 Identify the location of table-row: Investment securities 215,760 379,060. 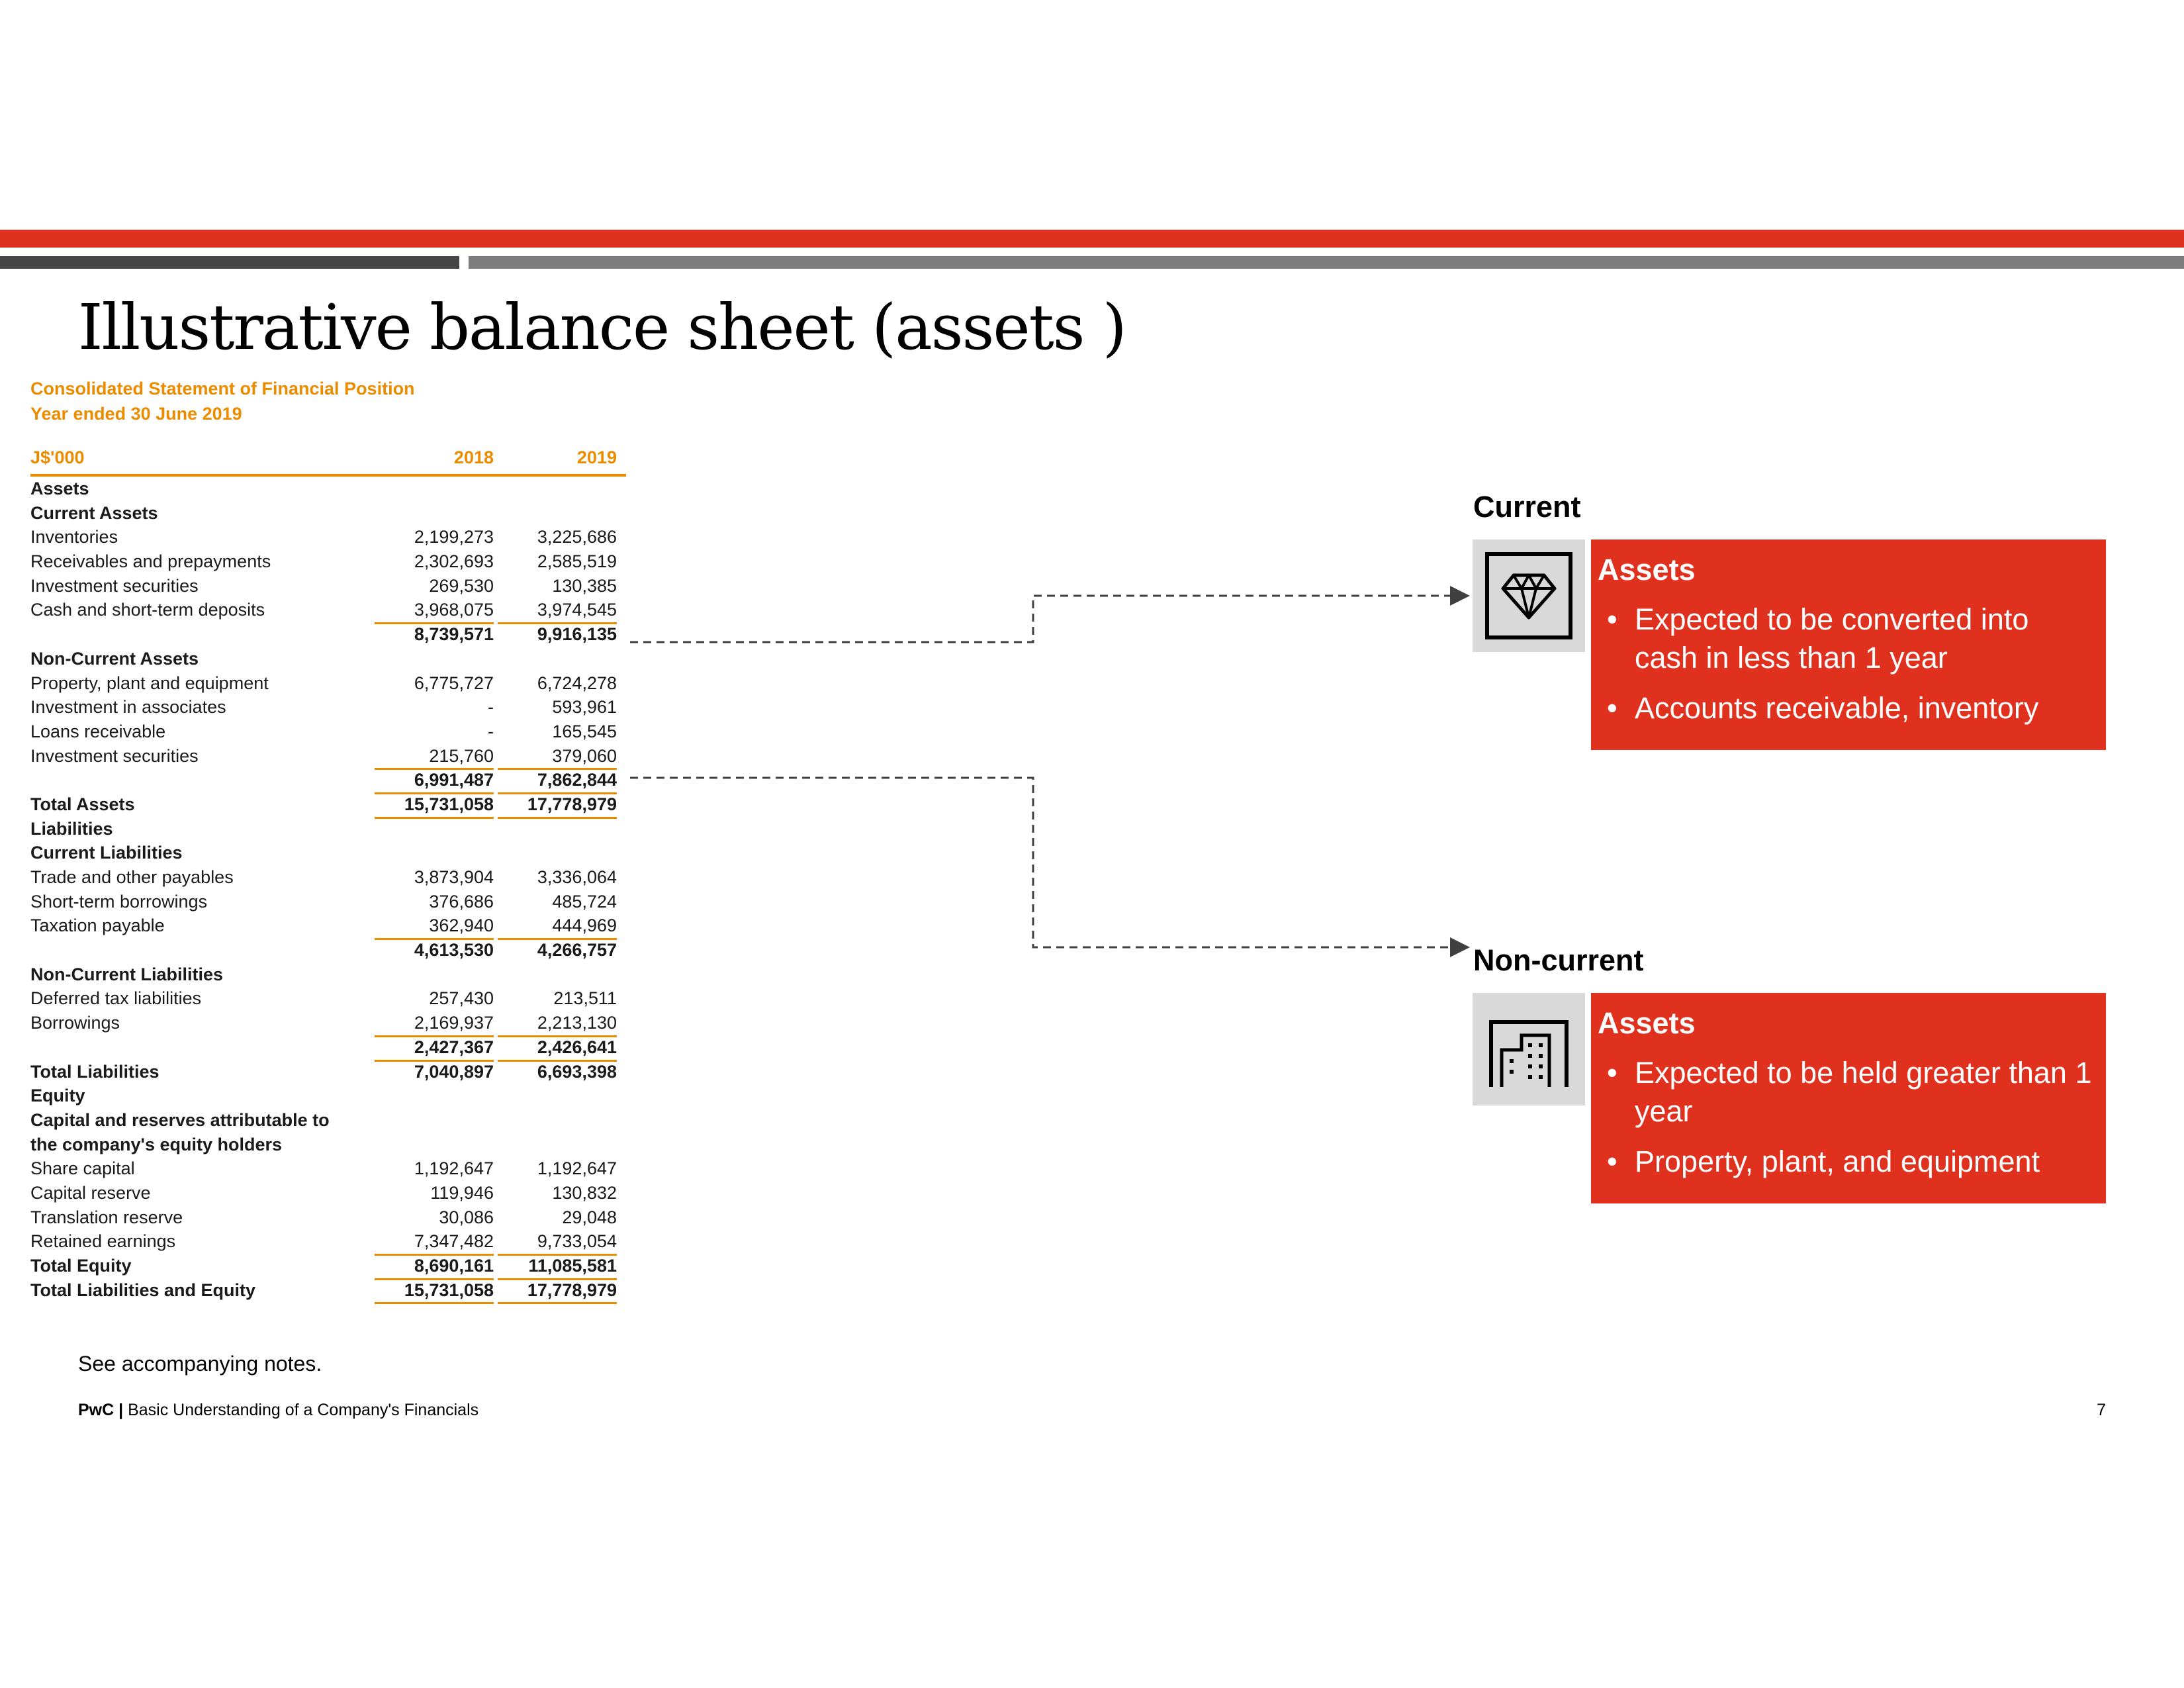
(328, 757).